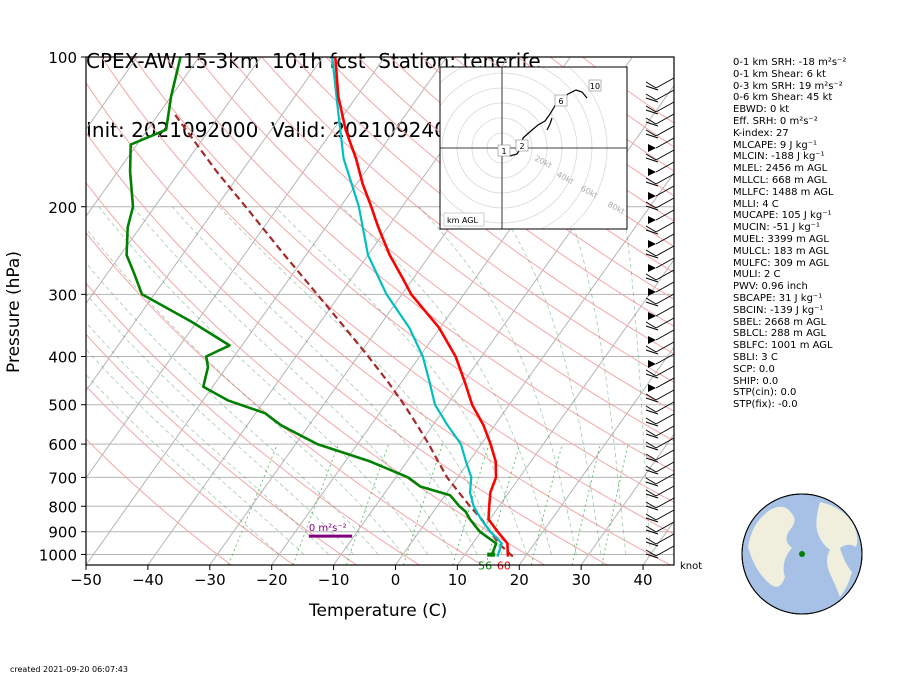 Image resolution: width=906 pixels, height=675 pixels. Describe the element at coordinates (780, 322) in the screenshot. I see `parameter-line: SBEL: 2668 m AGL` at that location.